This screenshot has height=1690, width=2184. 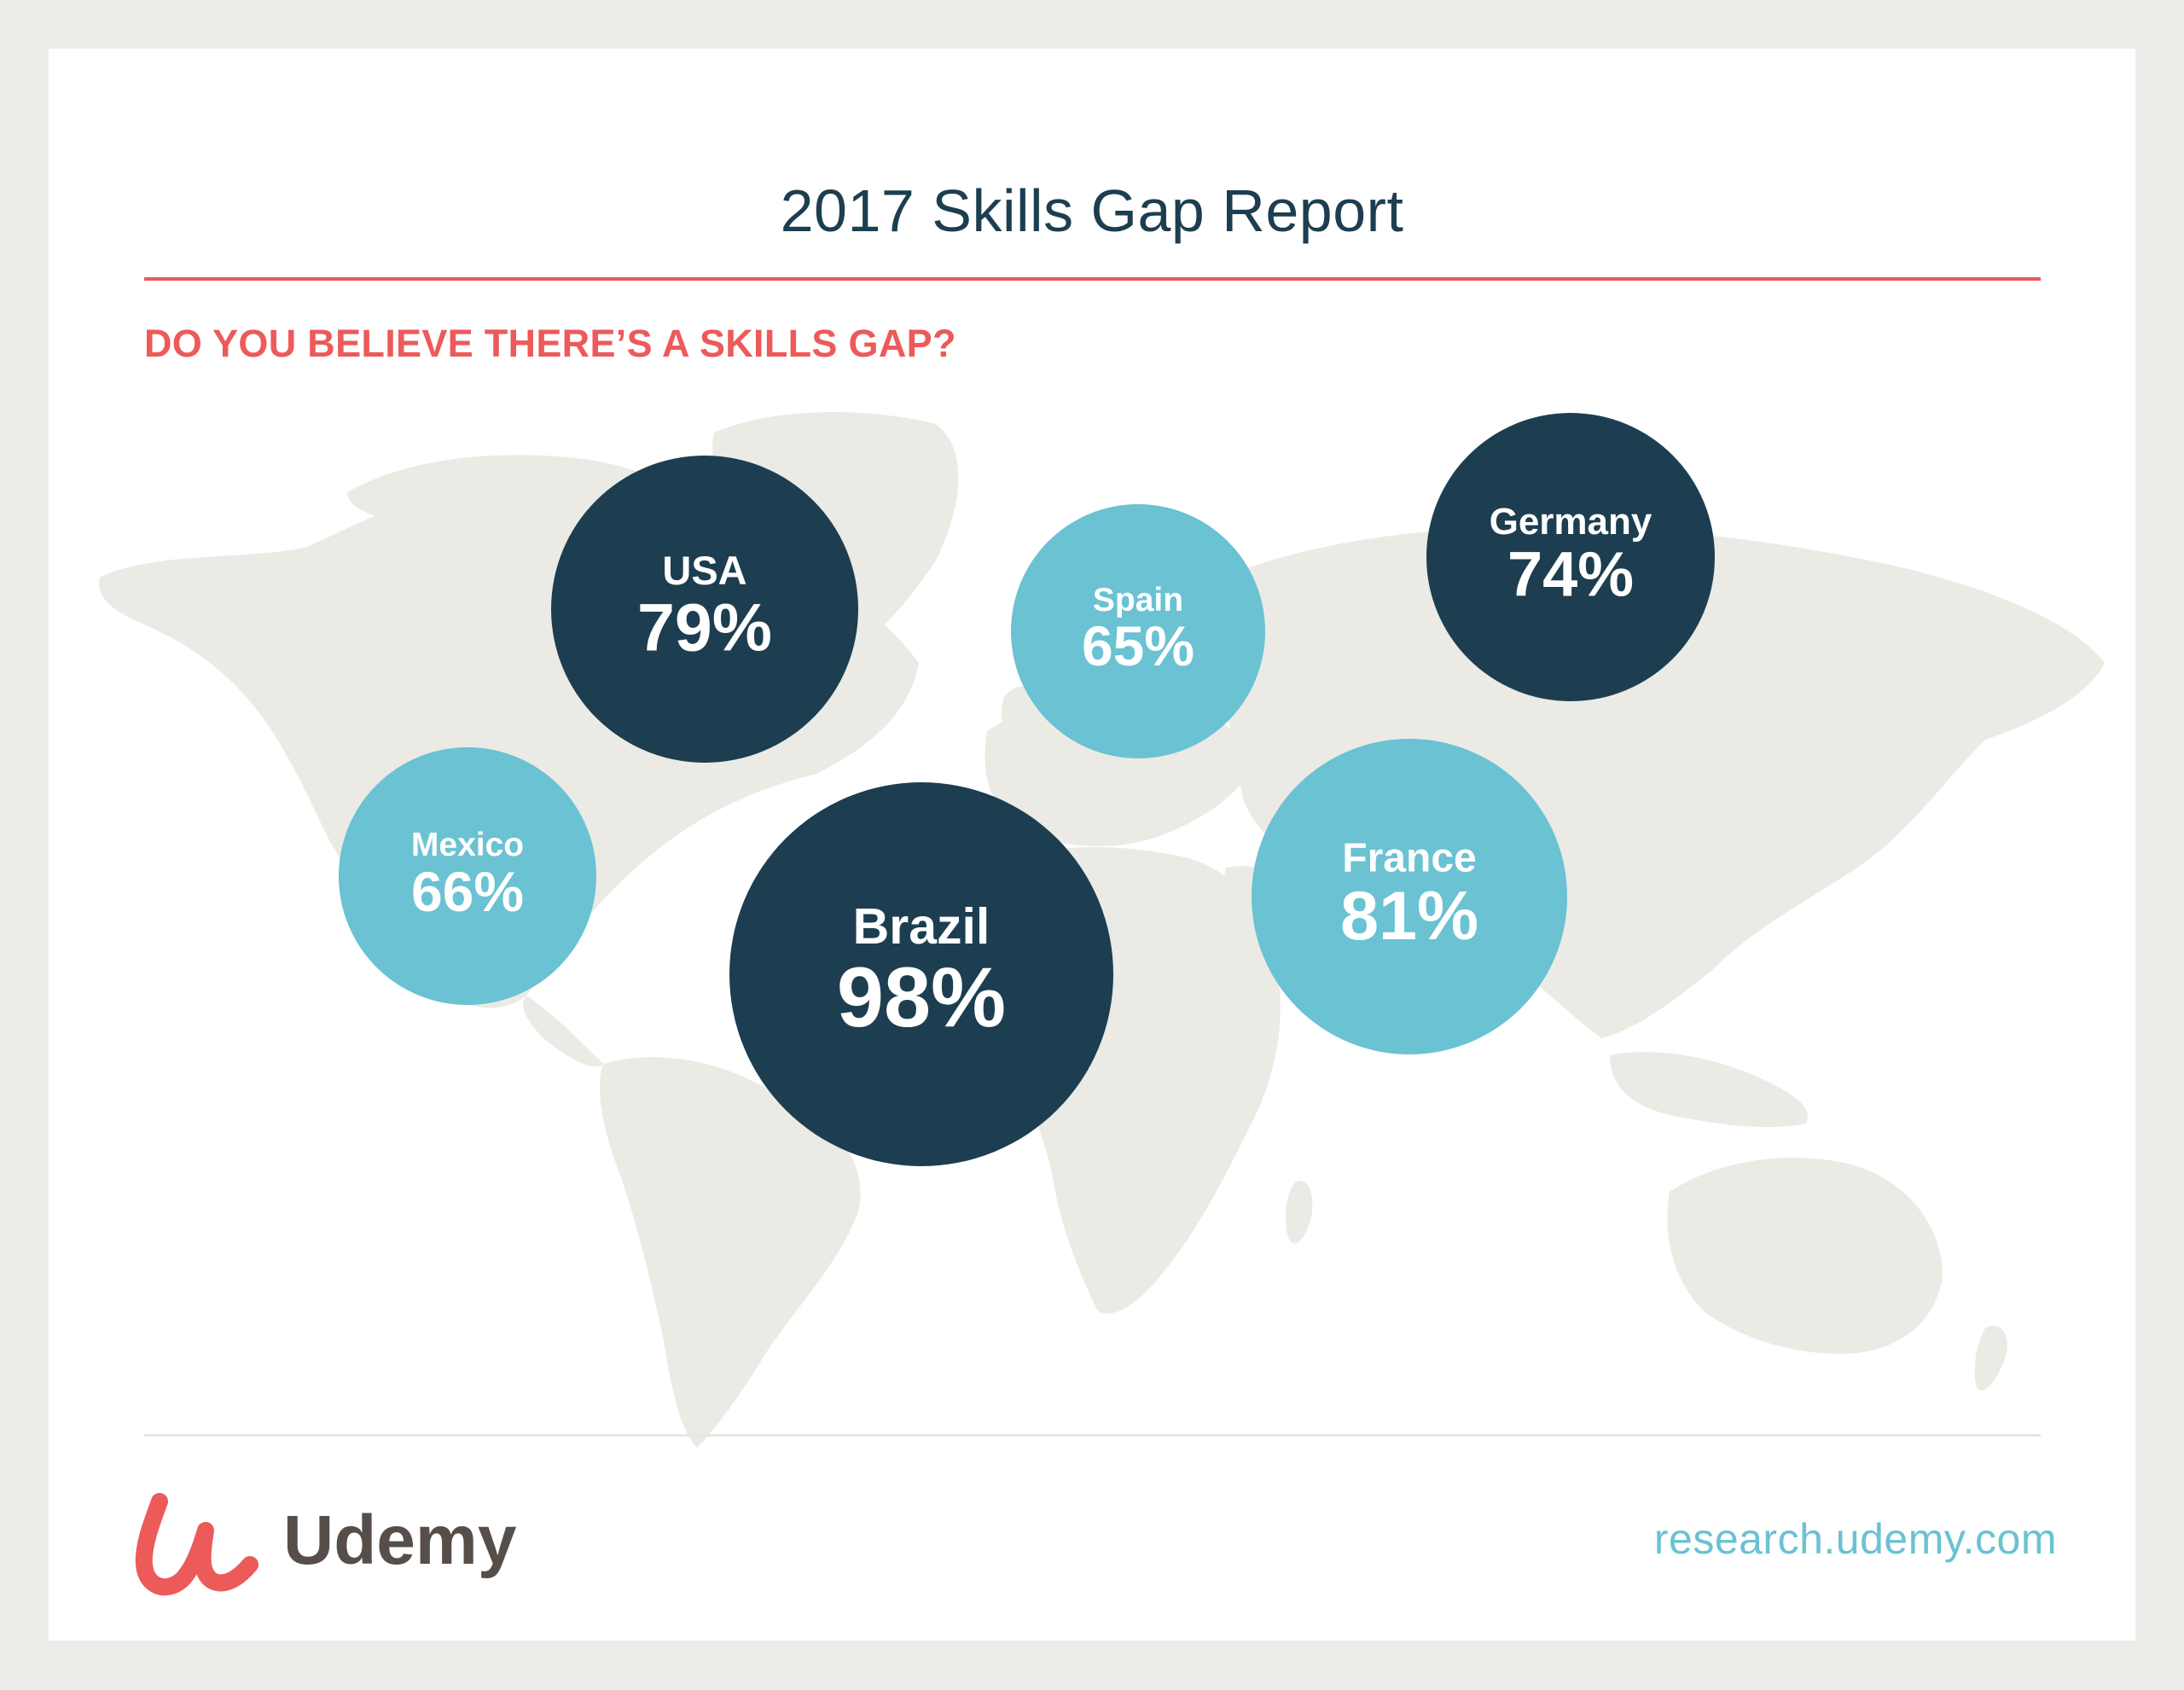 What do you see at coordinates (1571, 574) in the screenshot?
I see `value-label-germany: 74%` at bounding box center [1571, 574].